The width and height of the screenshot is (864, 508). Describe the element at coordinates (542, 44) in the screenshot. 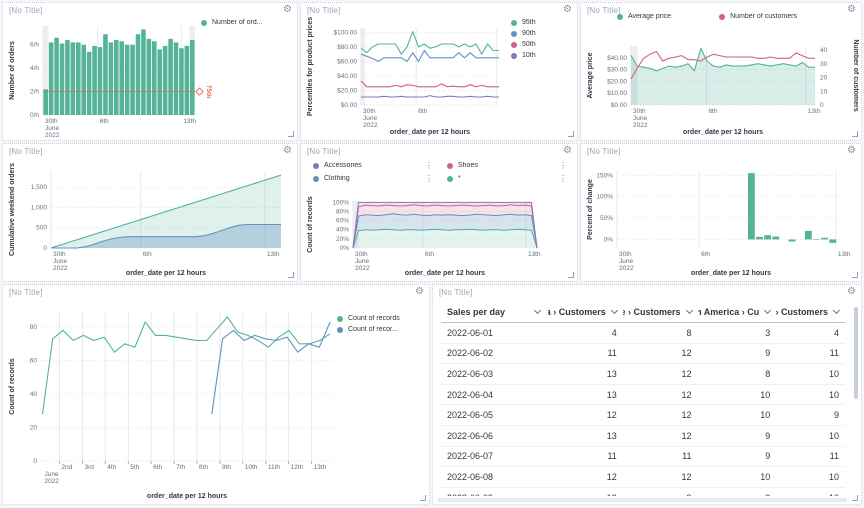

I see `legend-item: 50th` at that location.